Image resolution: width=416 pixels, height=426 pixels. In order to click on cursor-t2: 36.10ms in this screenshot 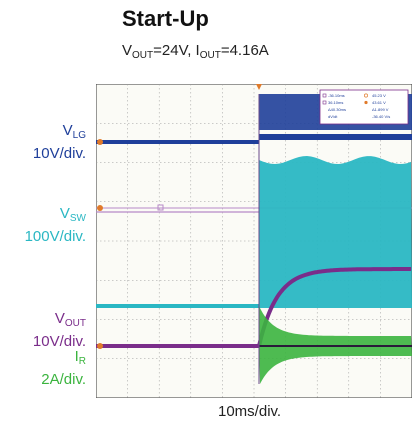, I will do `click(335, 102)`.